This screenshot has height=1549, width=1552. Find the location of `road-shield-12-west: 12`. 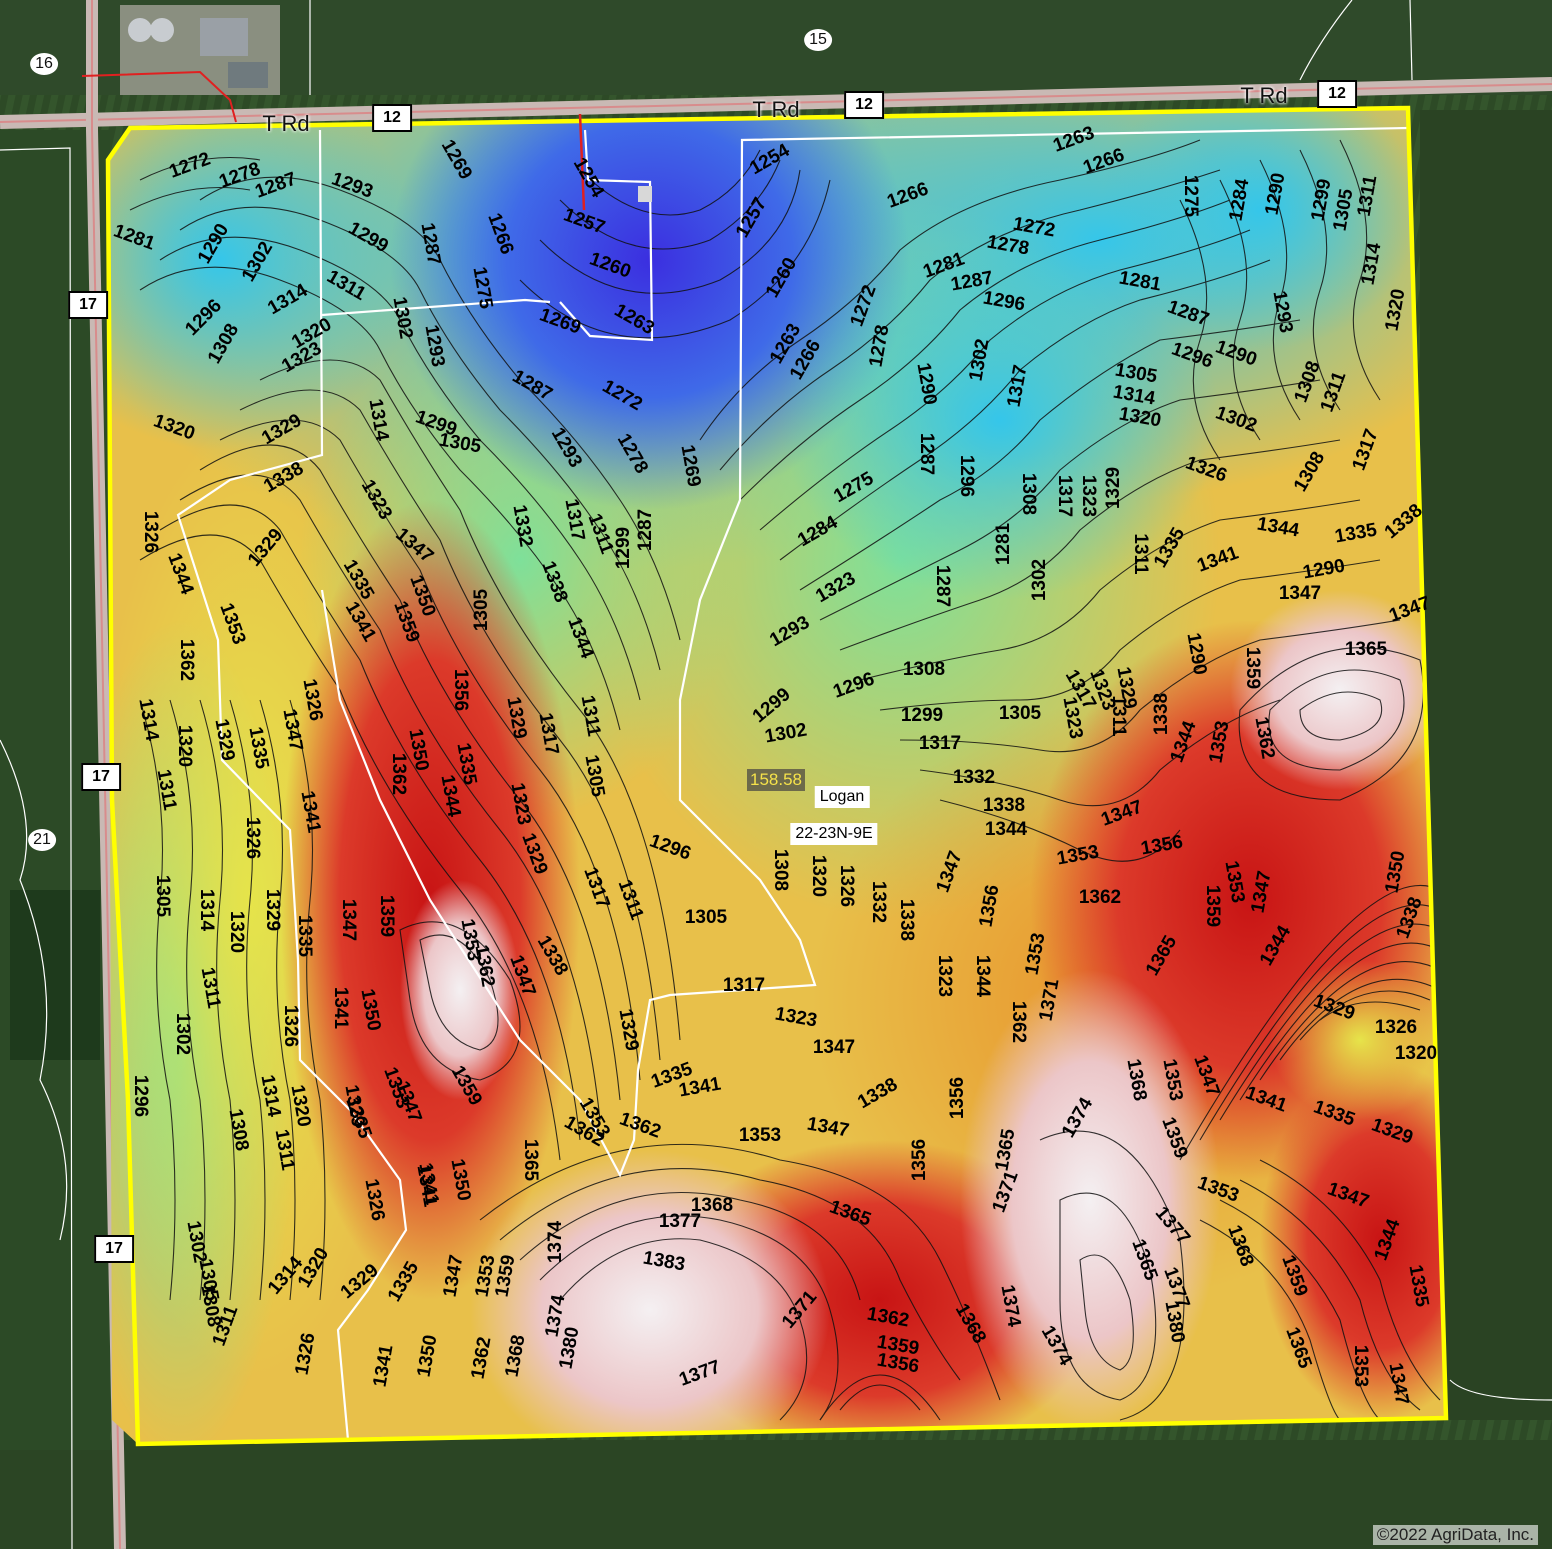

road-shield-12-west: 12 is located at coordinates (392, 118).